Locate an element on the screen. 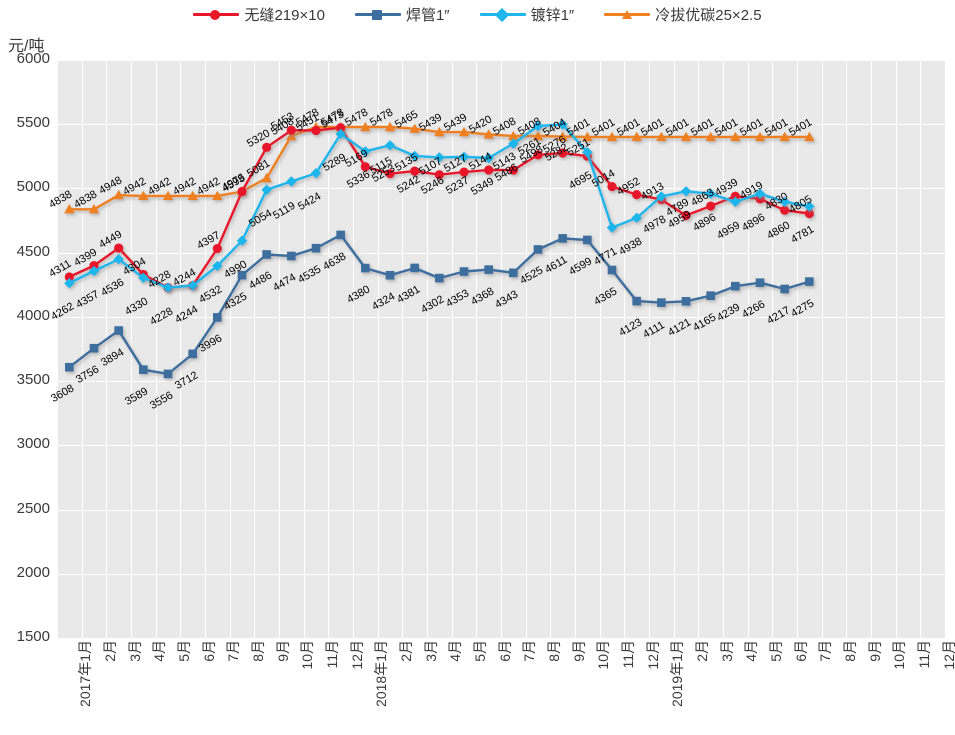 The image size is (955, 735). y-tick-label: 3500 is located at coordinates (33, 380).